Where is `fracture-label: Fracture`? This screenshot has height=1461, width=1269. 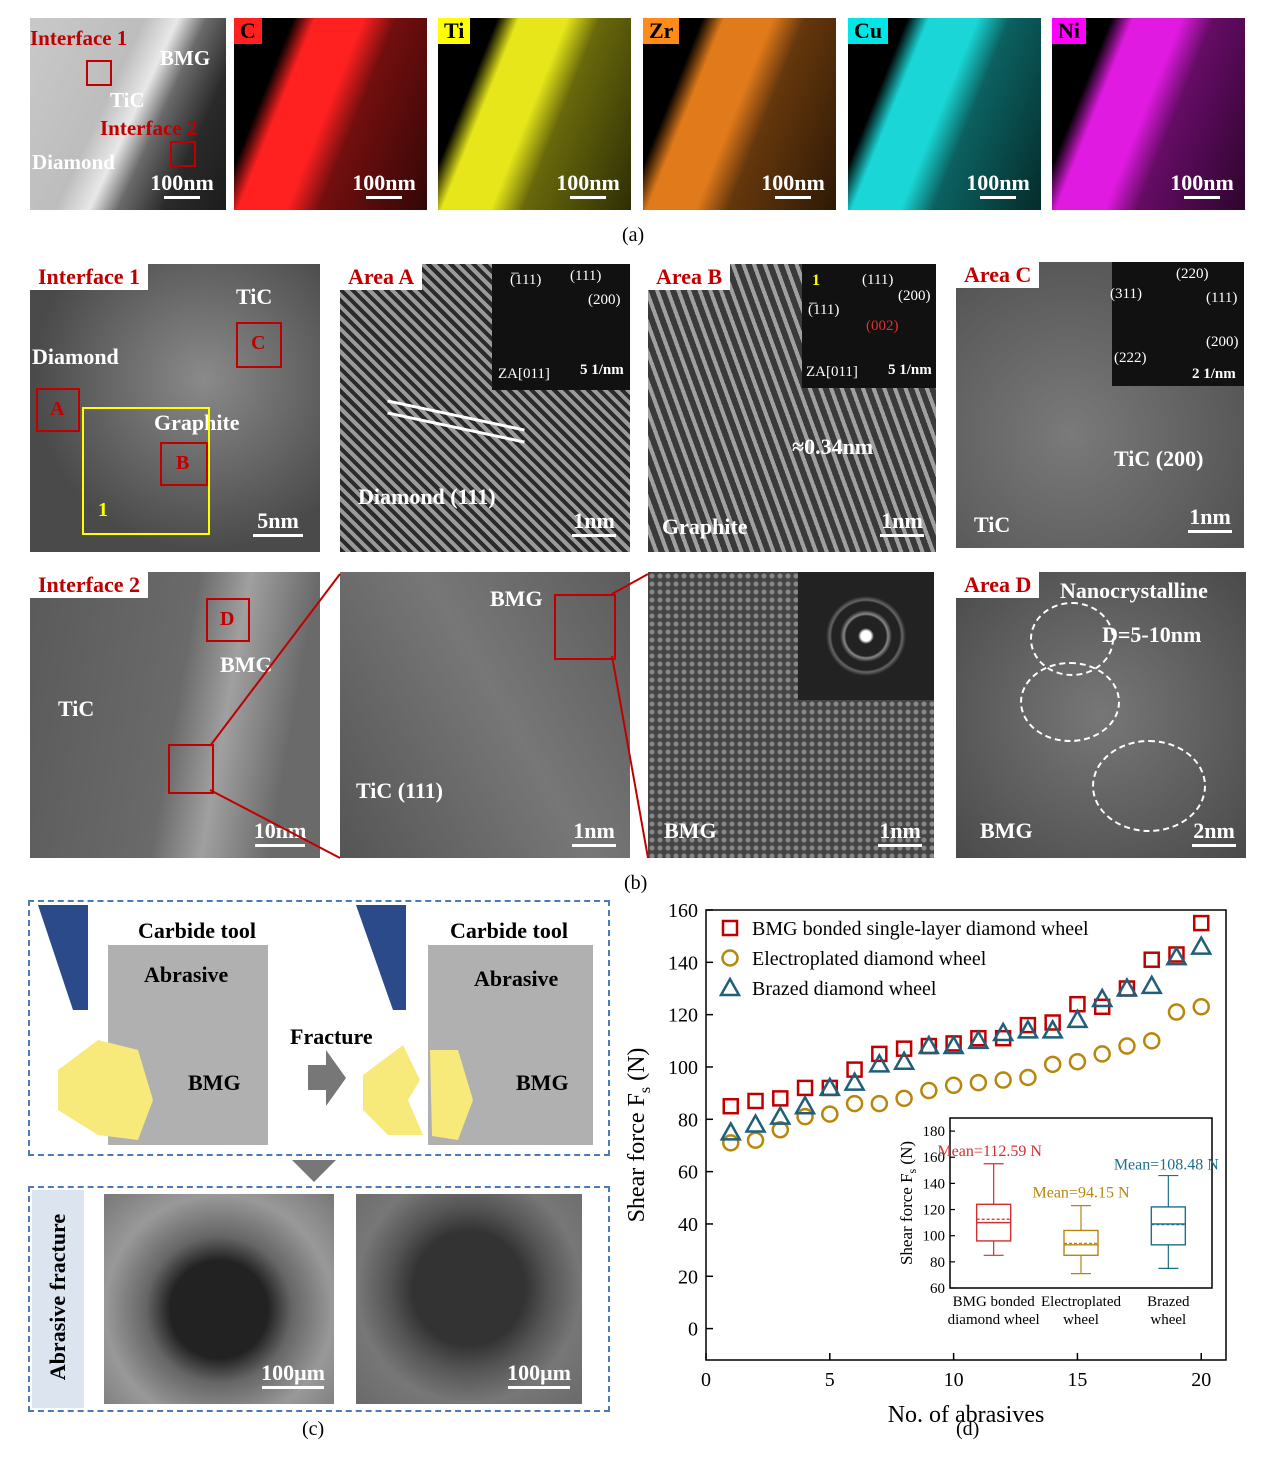
fracture-label: Fracture is located at coordinates (331, 1036).